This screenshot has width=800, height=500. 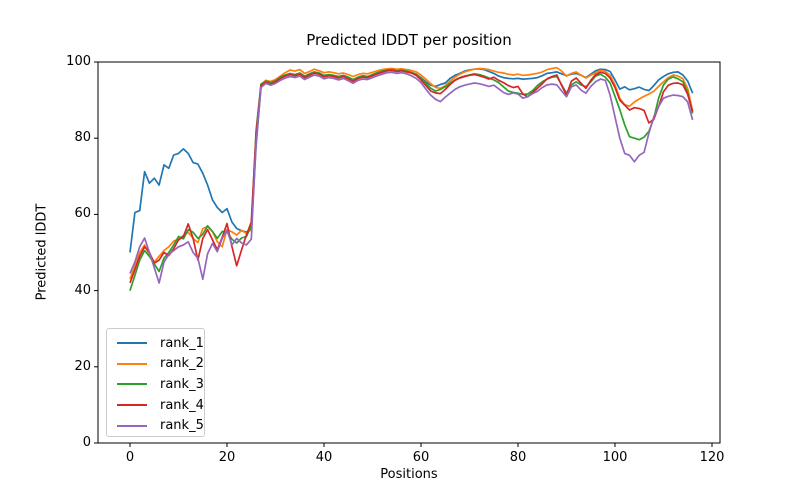 I want to click on y-tick-label: 60, so click(x=82, y=214).